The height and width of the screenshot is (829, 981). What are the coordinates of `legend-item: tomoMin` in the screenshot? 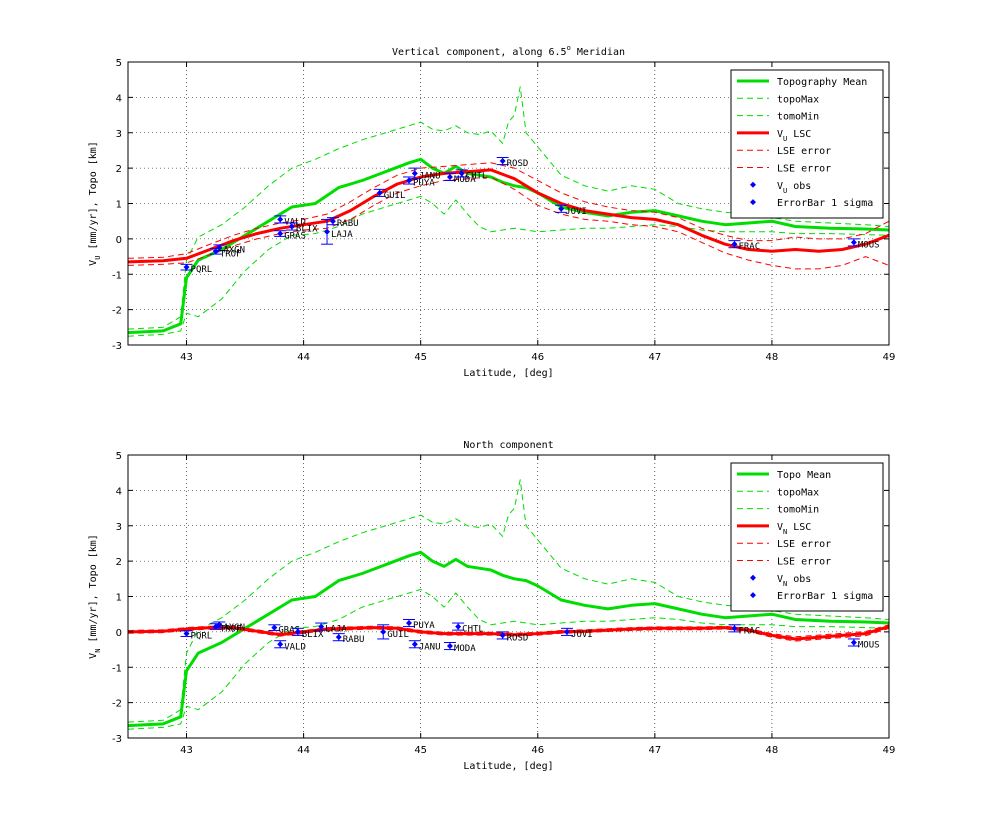 It's located at (778, 510).